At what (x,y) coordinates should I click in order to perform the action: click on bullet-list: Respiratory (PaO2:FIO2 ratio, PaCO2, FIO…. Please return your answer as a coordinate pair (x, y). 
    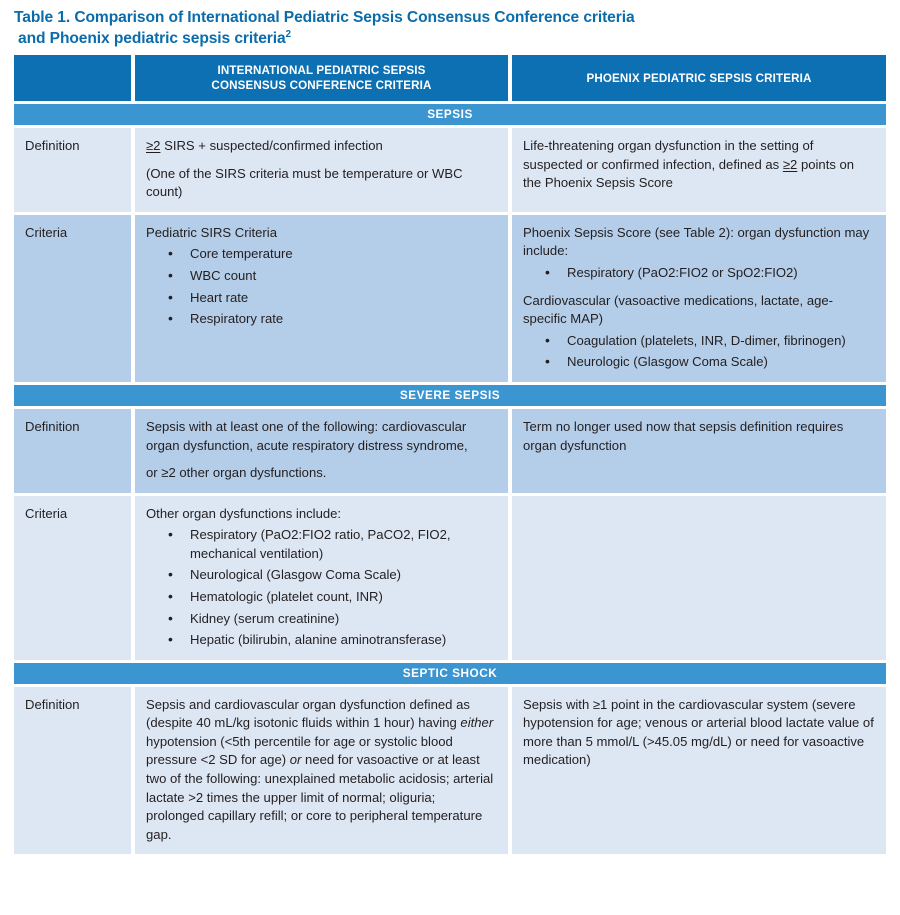
    Looking at the image, I should click on (321, 587).